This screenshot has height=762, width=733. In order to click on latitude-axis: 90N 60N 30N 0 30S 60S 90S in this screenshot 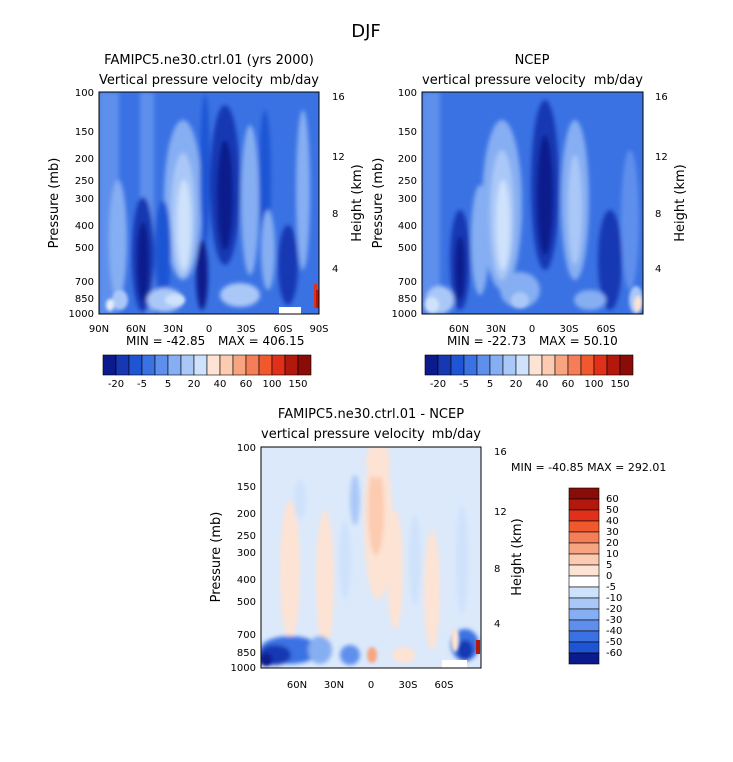, I will do `click(209, 329)`.